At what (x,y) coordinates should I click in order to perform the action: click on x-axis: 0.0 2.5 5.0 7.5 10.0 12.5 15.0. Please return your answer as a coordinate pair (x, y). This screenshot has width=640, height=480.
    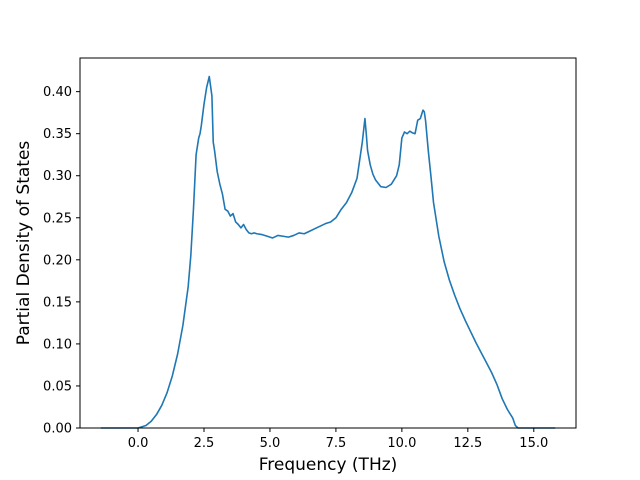
    Looking at the image, I should click on (338, 439).